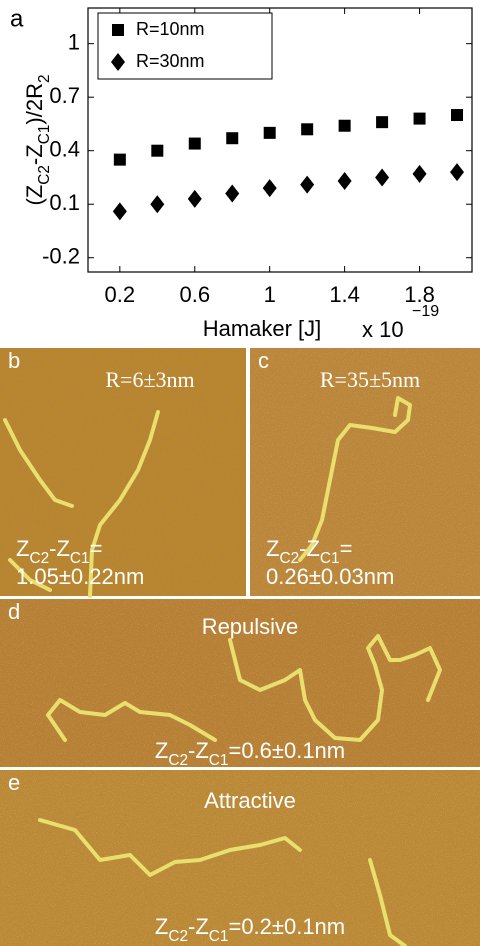 This screenshot has height=946, width=480. Describe the element at coordinates (250, 800) in the screenshot. I see `panel-title: Attractive` at that location.